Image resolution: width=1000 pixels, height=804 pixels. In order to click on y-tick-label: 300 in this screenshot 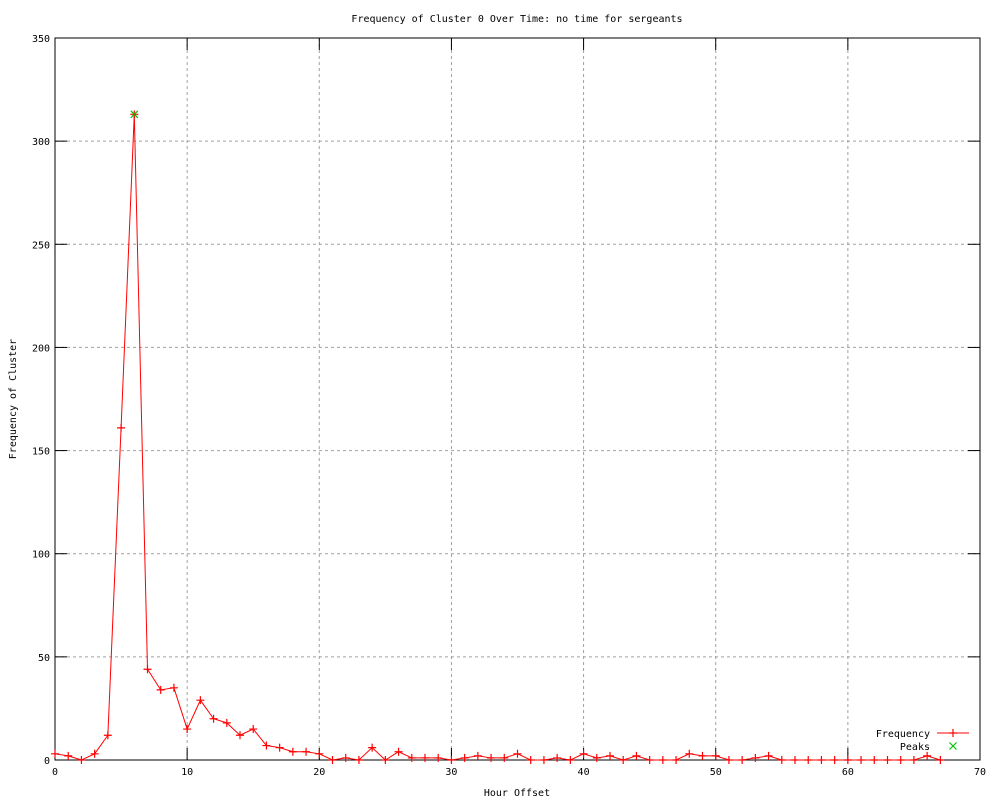, I will do `click(41, 142)`.